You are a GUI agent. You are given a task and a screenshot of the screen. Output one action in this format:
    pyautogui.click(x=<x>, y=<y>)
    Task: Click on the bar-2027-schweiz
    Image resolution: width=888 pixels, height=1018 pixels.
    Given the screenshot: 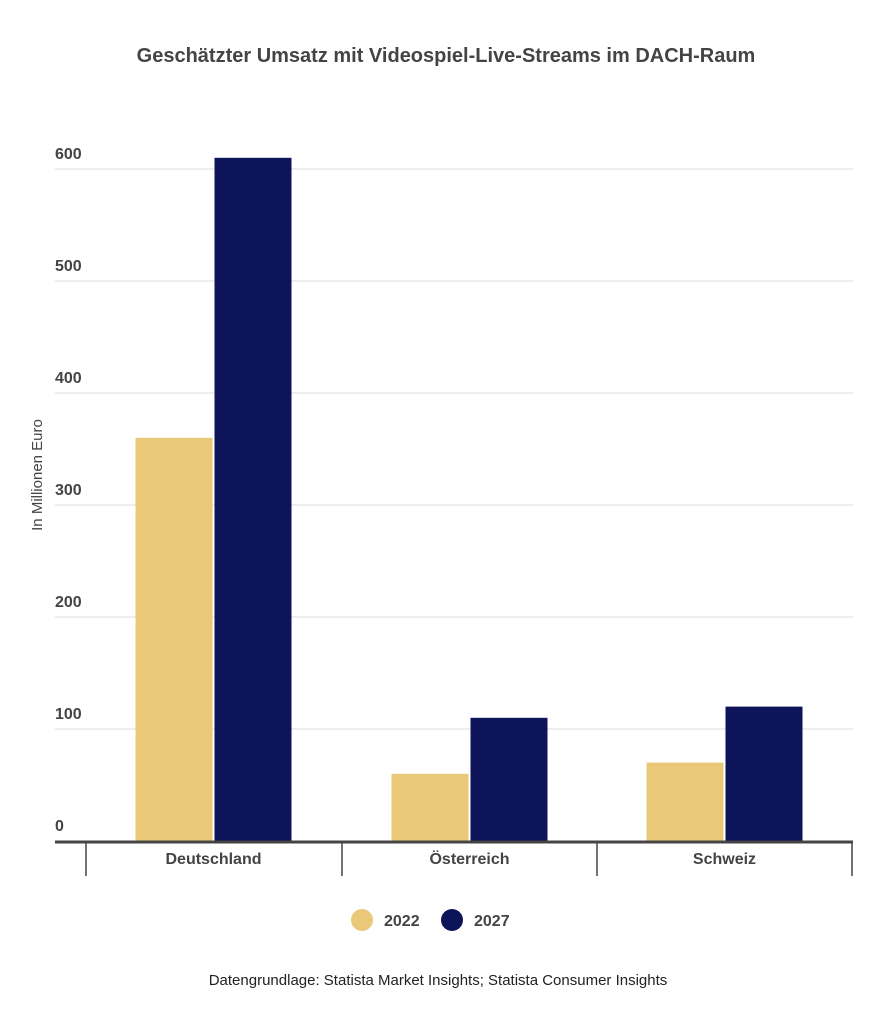 What is the action you would take?
    pyautogui.click(x=764, y=773)
    